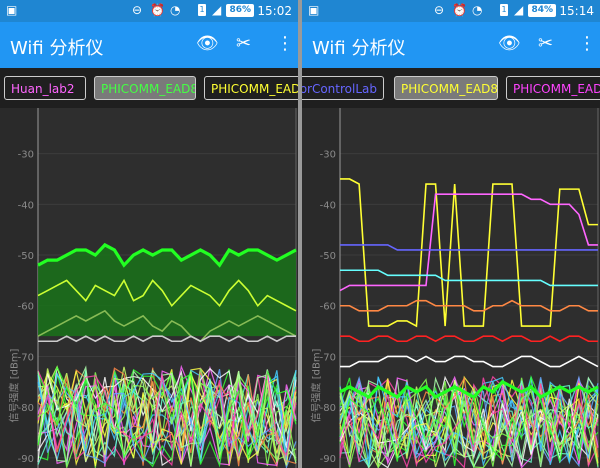  I want to click on network-chip-bar: torControlLab PHICOMM_EAD8 PHICOMM_EAD8, so click(451, 88).